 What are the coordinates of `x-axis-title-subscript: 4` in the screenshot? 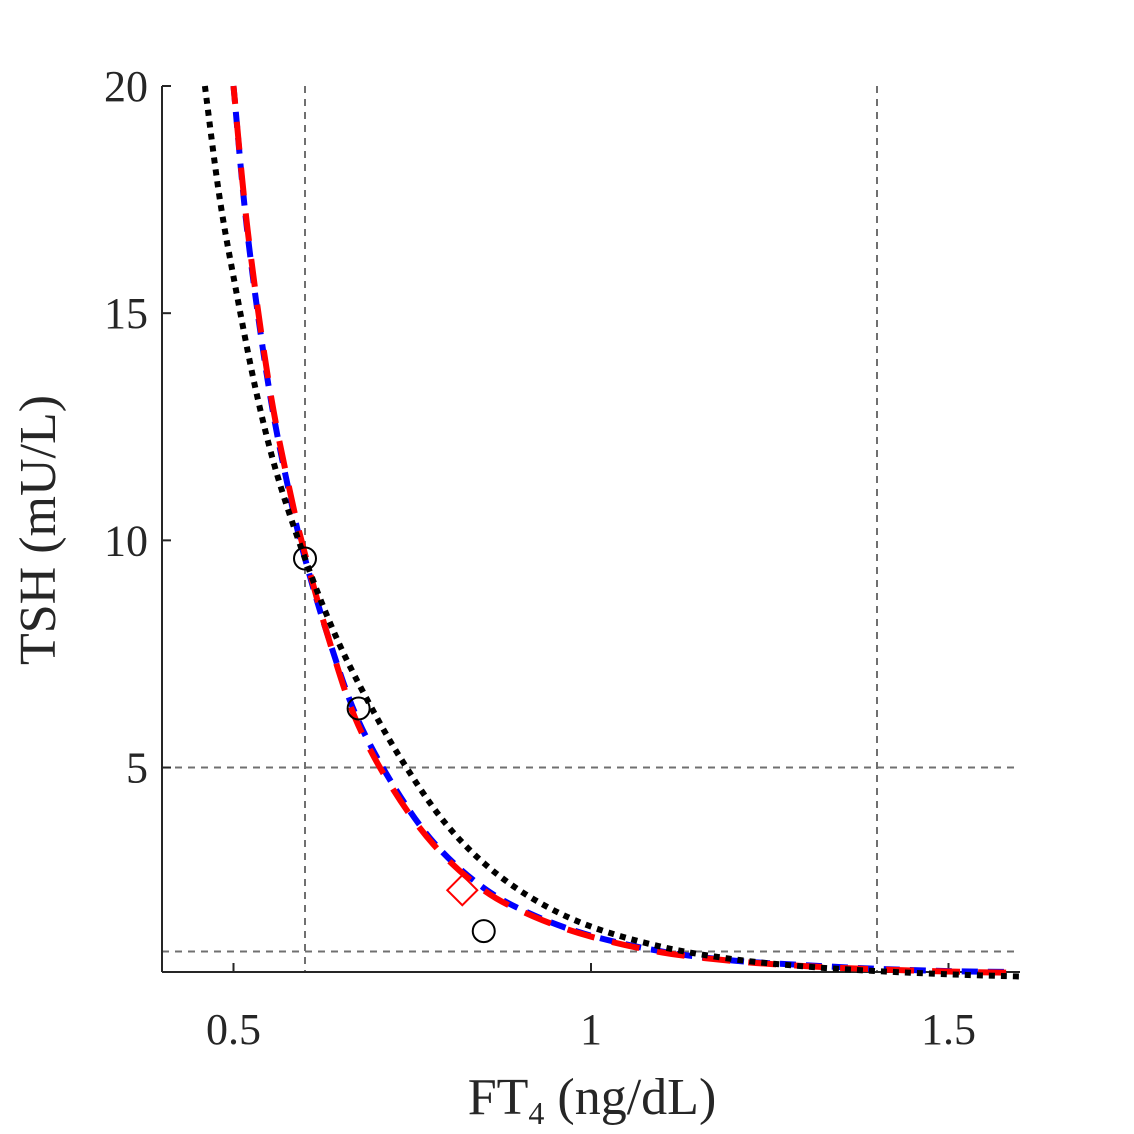 It's located at (536, 1113).